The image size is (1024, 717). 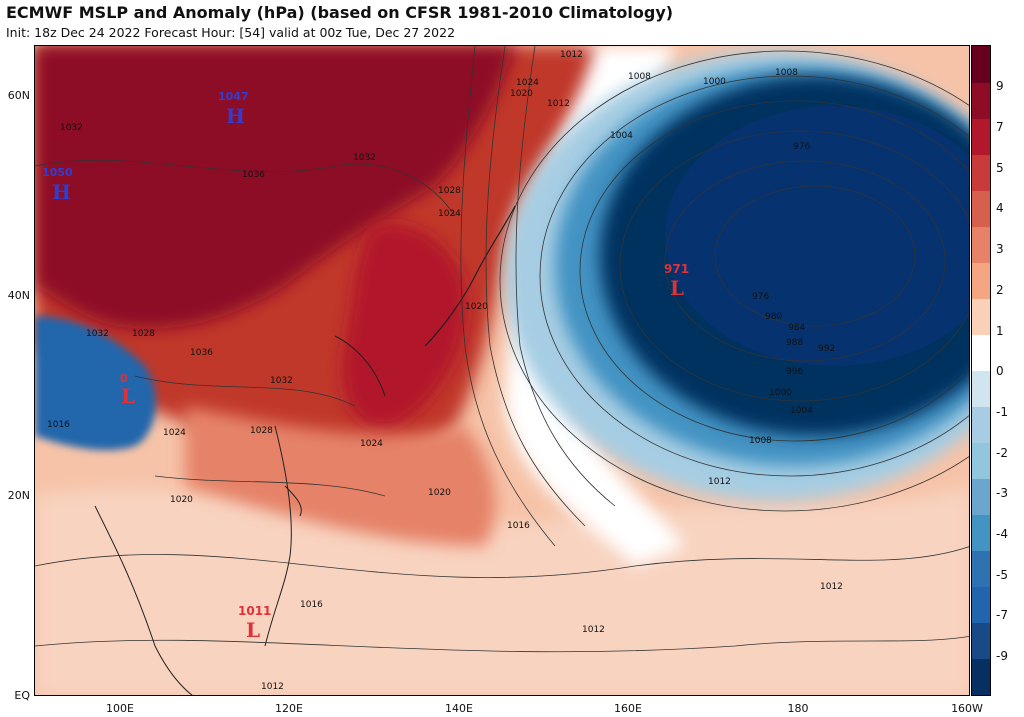 I want to click on lon-label-140e: 140E, so click(x=459, y=708).